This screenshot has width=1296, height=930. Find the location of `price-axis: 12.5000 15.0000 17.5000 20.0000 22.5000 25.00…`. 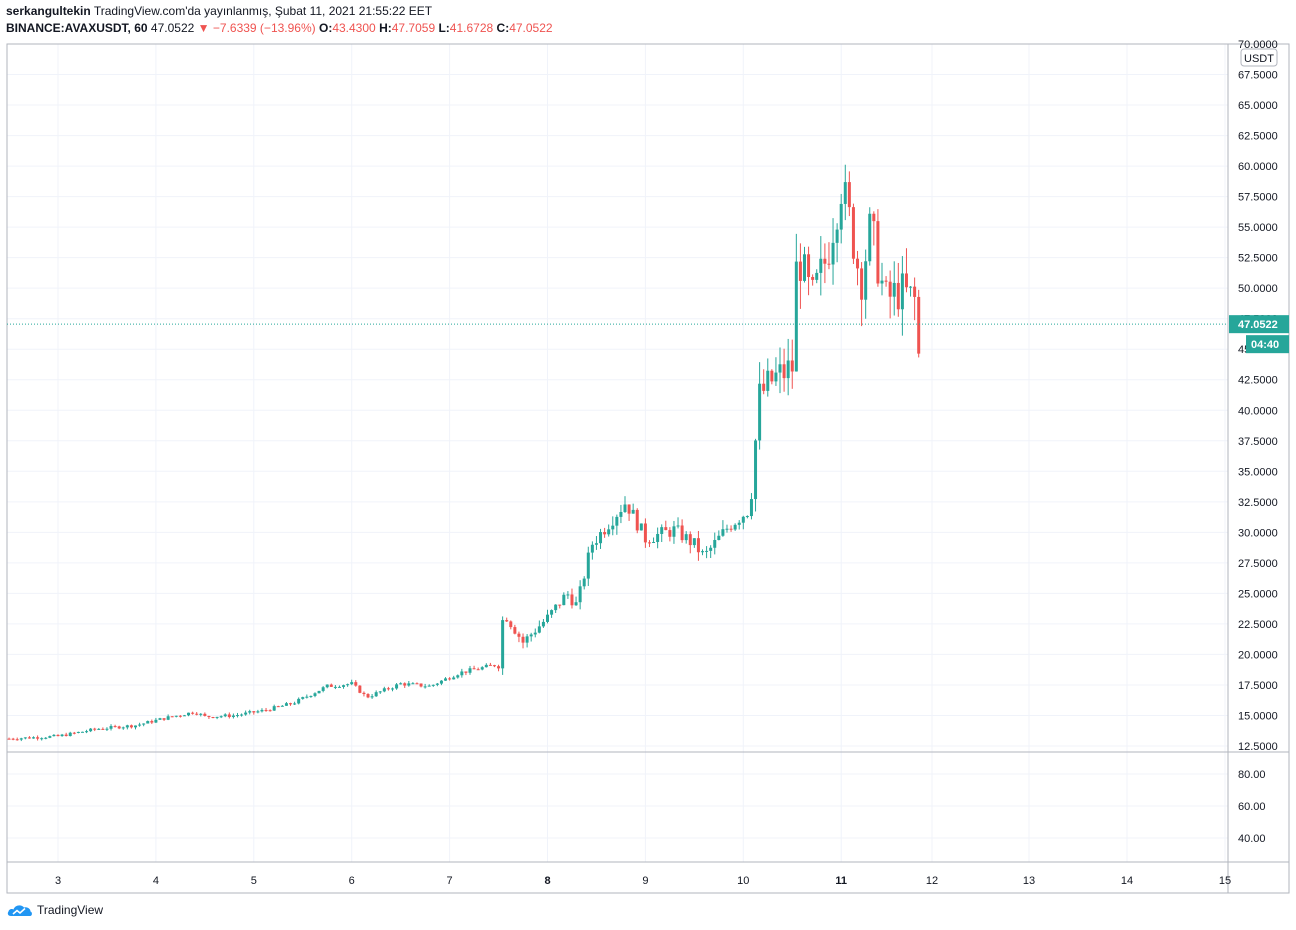

price-axis: 12.5000 15.0000 17.5000 20.0000 22.5000 25.00… is located at coordinates (1258, 442).